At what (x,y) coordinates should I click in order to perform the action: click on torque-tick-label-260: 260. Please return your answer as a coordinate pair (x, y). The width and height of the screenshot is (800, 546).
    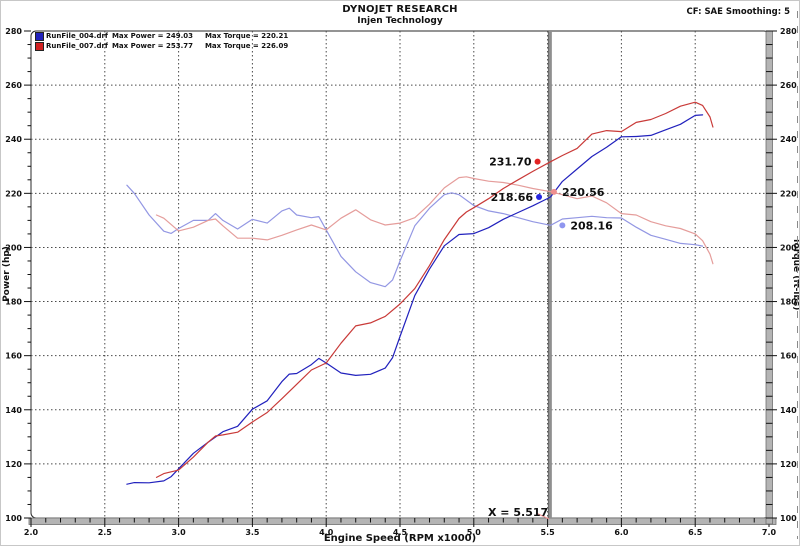
    Looking at the image, I should click on (788, 85).